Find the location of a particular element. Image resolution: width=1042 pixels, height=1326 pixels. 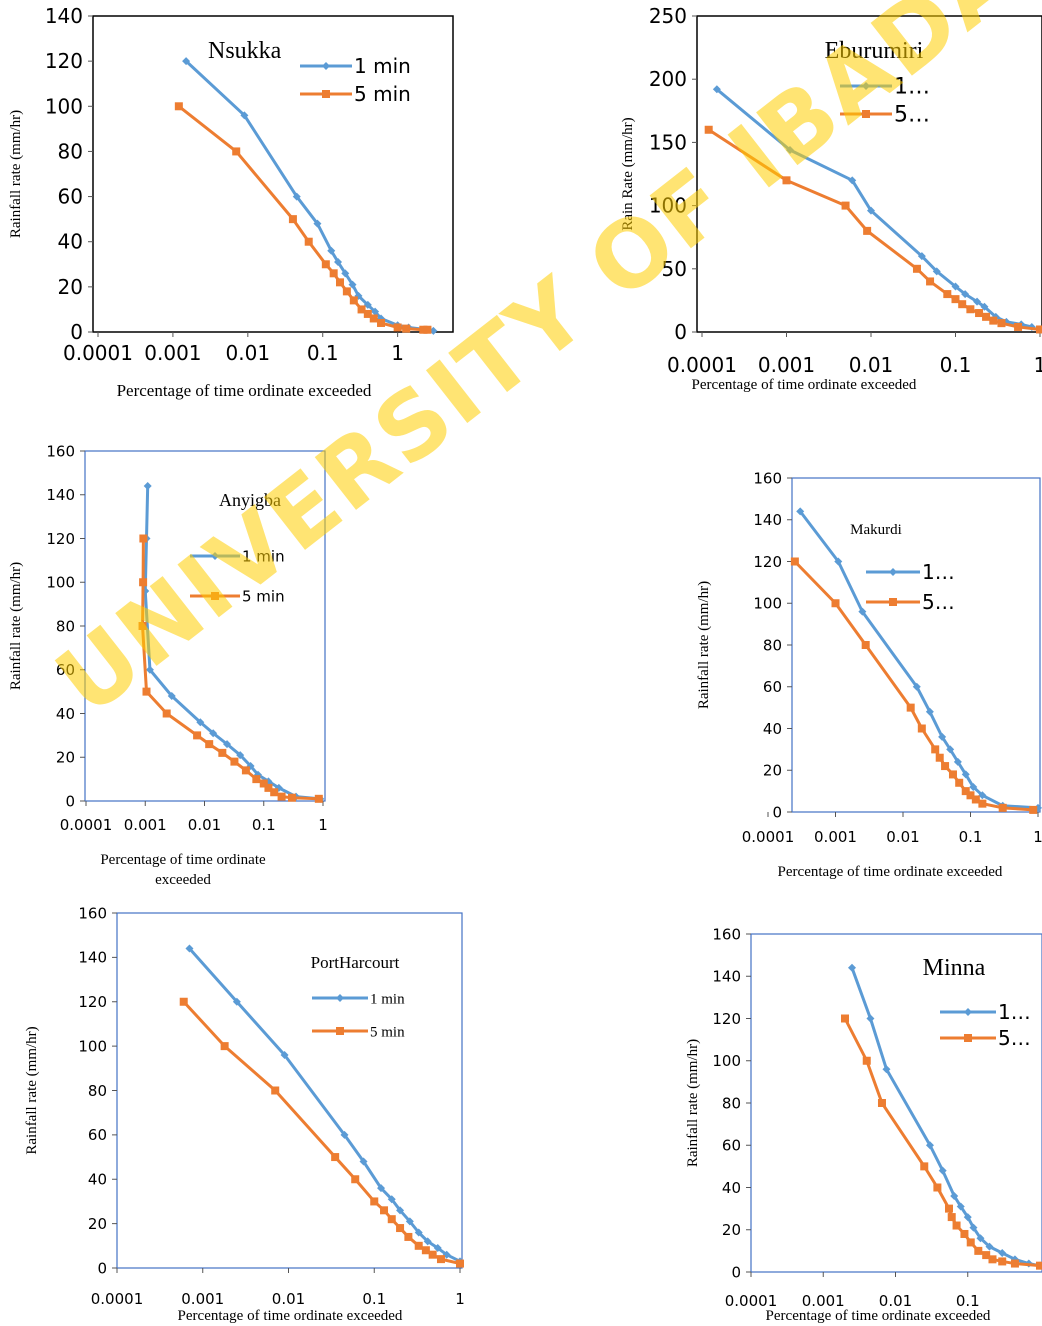

y-tick-label: 50 is located at coordinates (674, 269).